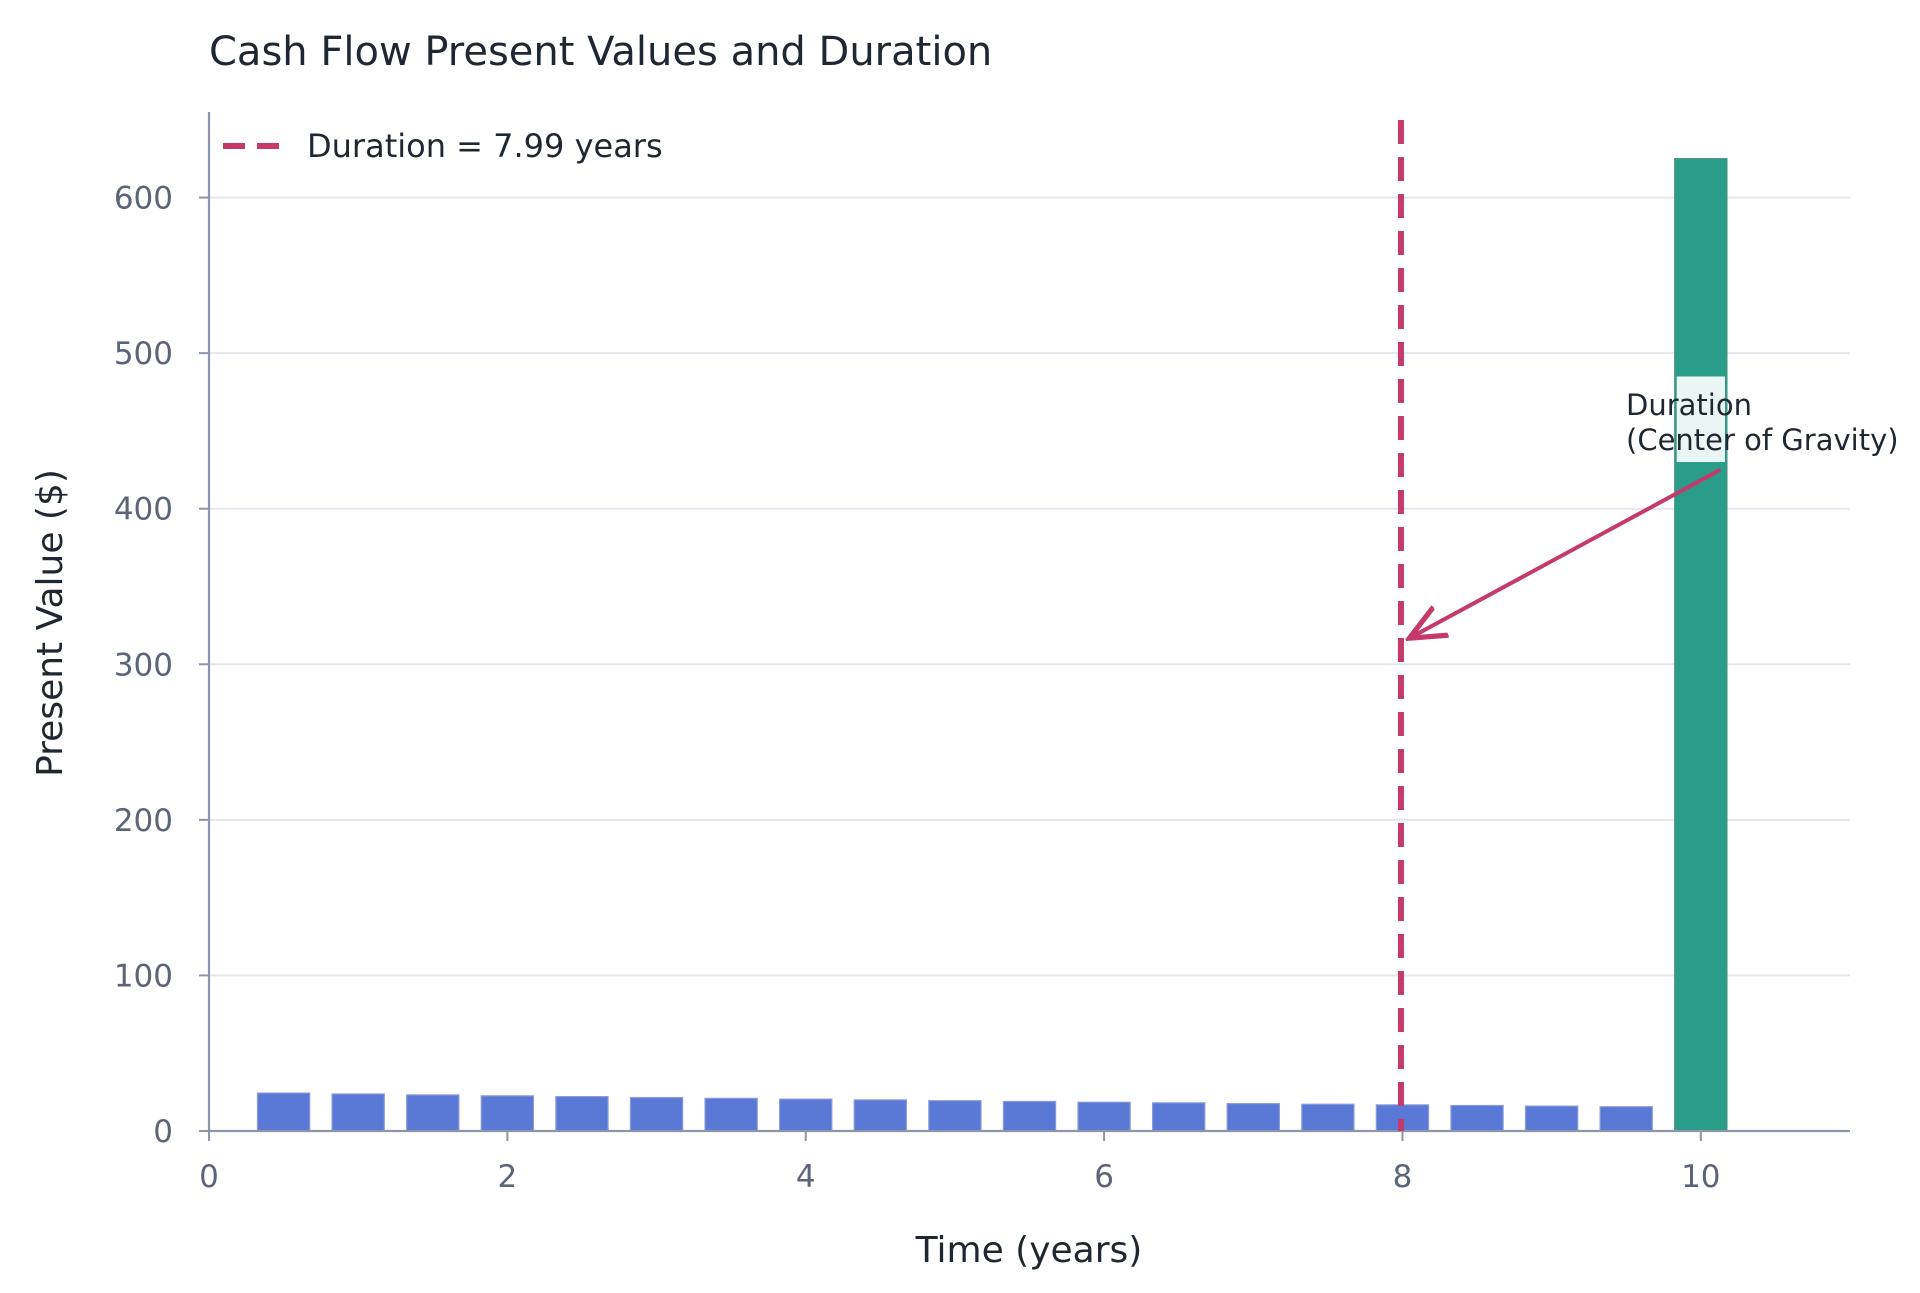 The width and height of the screenshot is (1920, 1293). I want to click on x-tick-label-1: 2, so click(507, 1177).